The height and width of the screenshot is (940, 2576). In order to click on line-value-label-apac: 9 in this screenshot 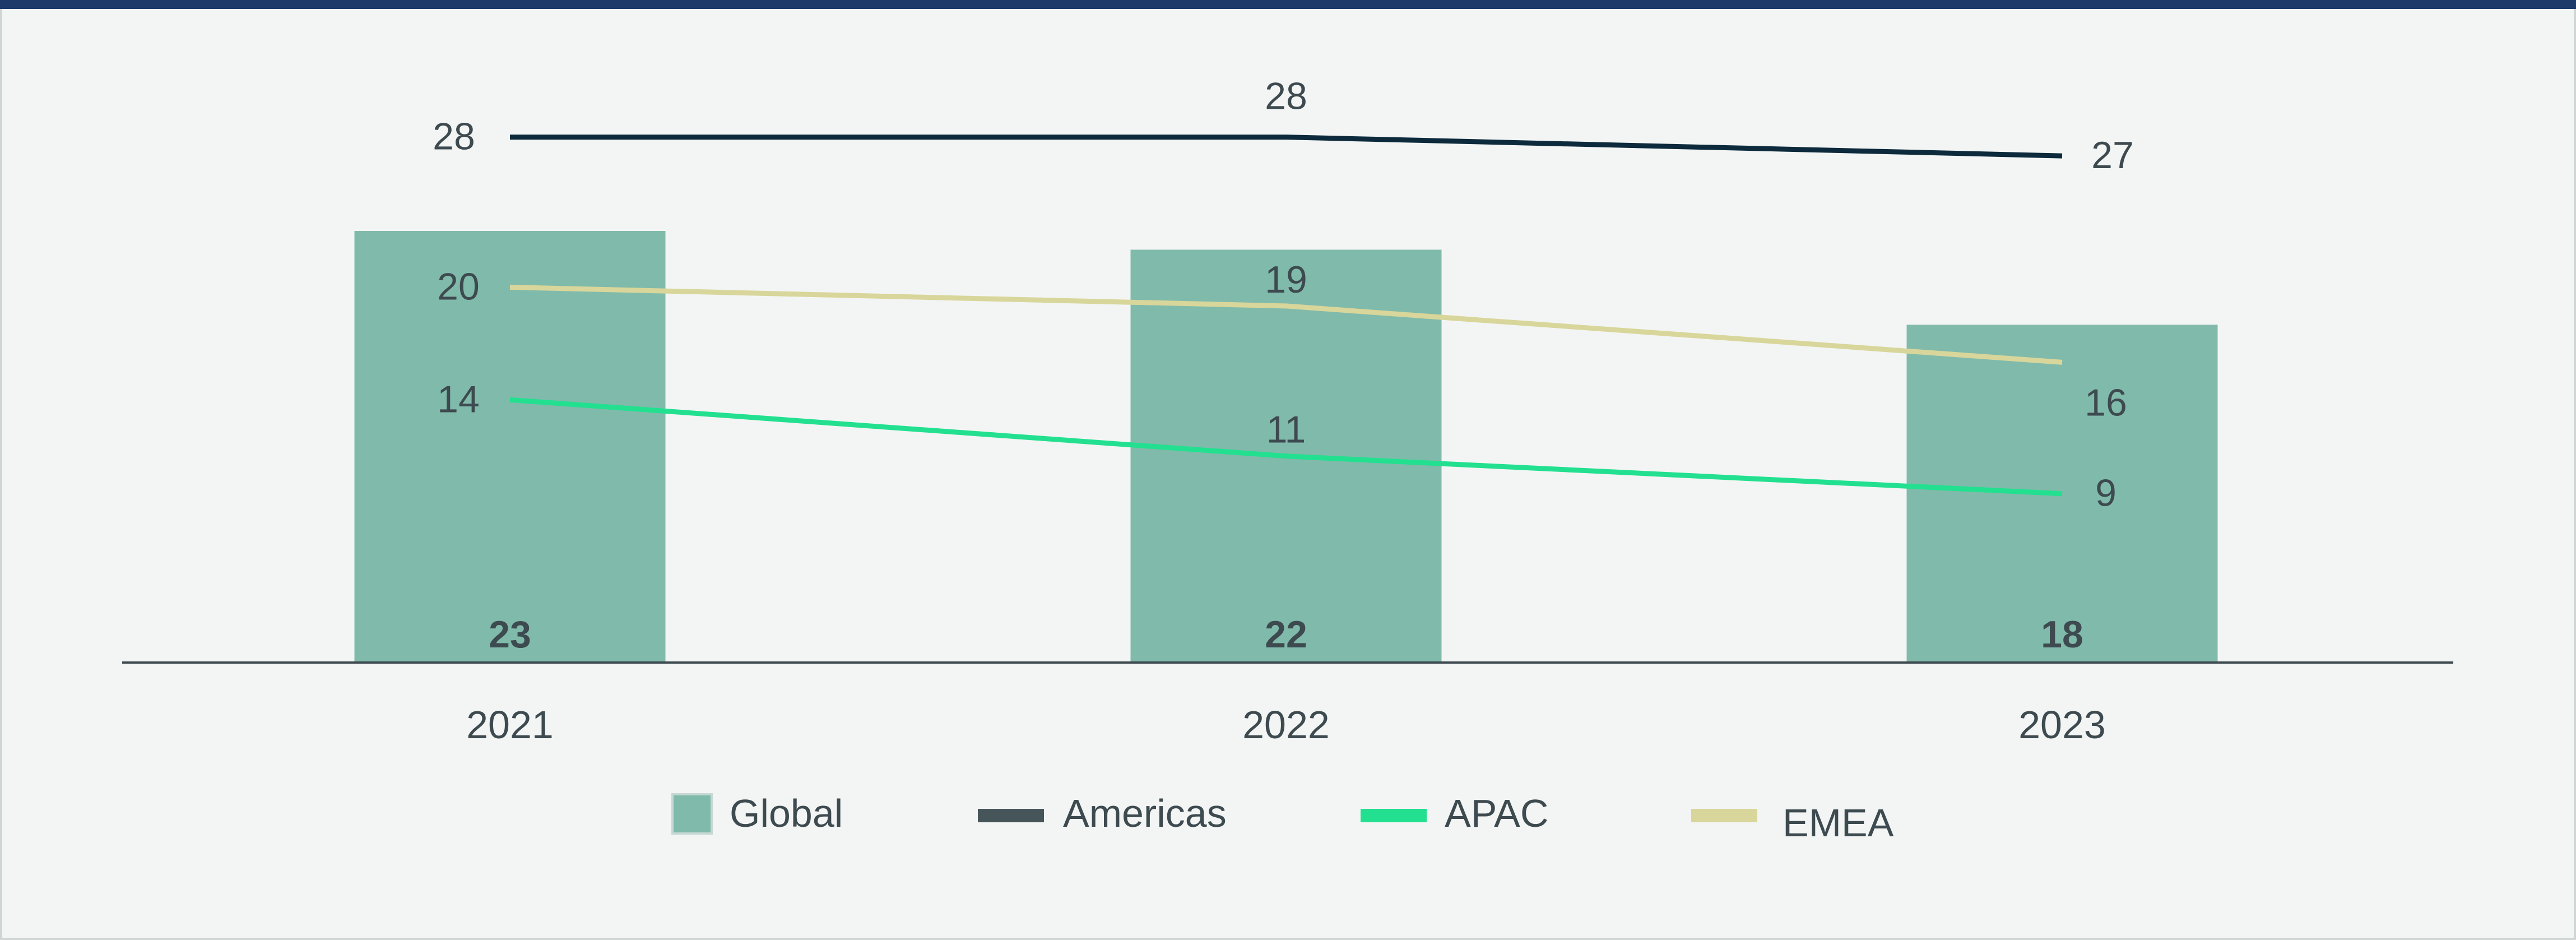, I will do `click(2106, 493)`.